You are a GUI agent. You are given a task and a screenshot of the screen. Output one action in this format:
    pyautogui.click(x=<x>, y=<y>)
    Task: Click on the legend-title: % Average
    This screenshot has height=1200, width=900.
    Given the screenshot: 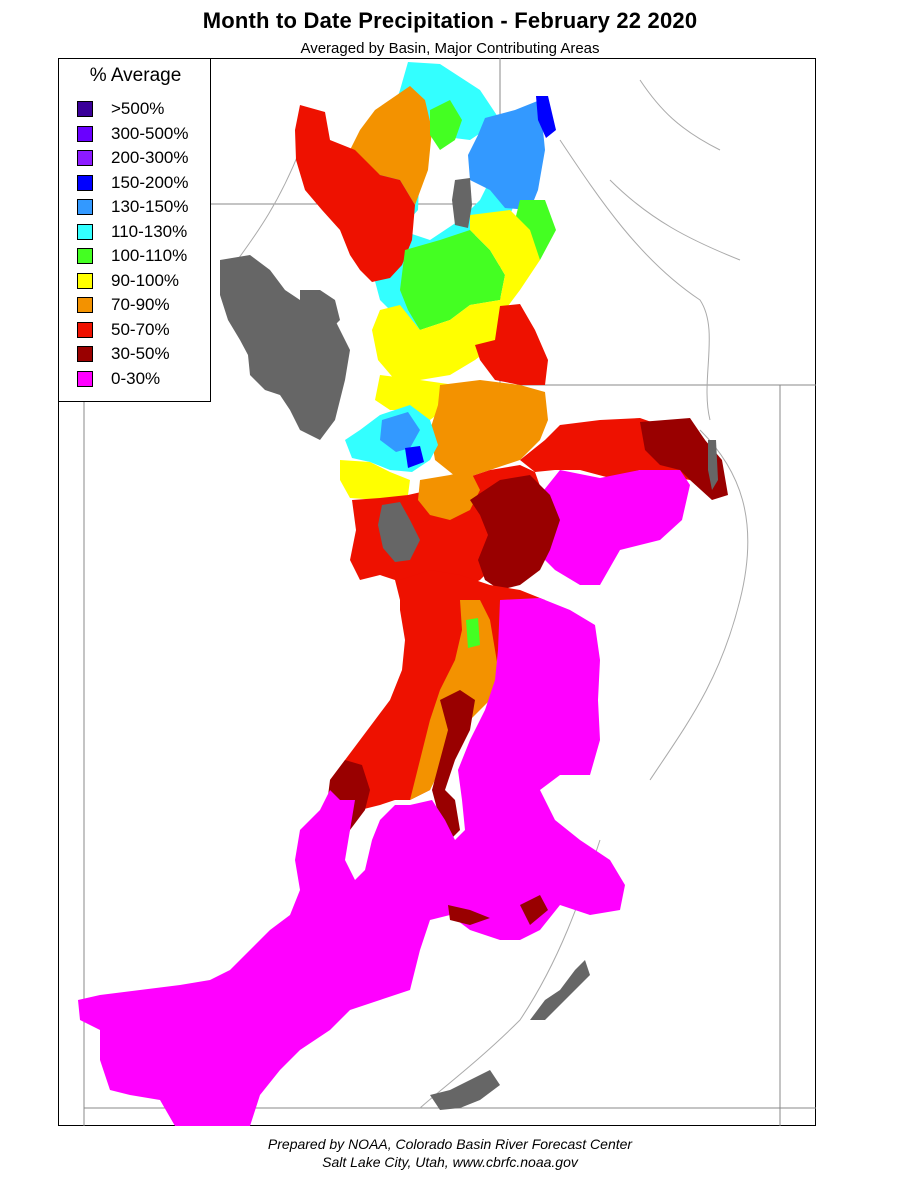 What is the action you would take?
    pyautogui.click(x=135, y=75)
    